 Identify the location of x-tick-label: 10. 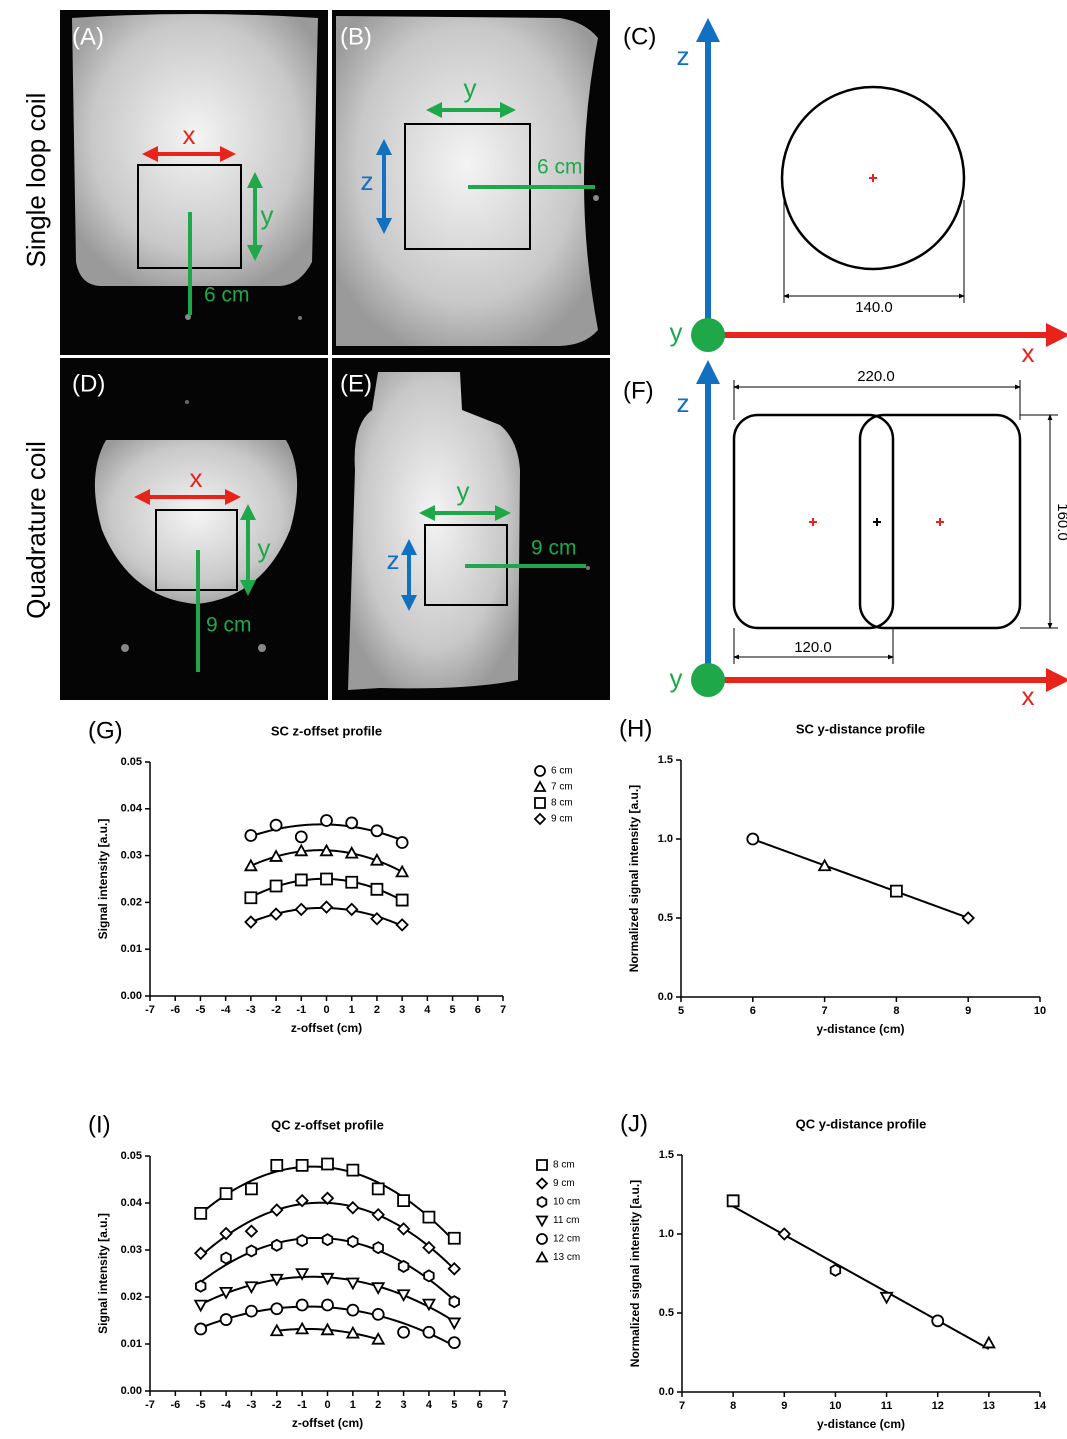
(835, 1406).